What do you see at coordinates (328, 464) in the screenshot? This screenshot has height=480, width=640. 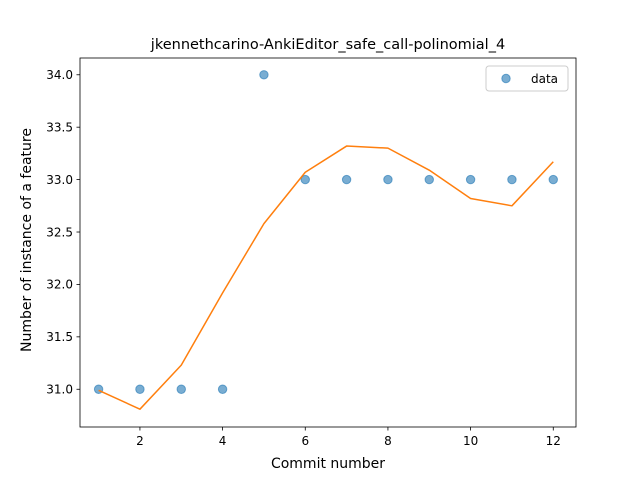 I see `x-axis-label: Commit number` at bounding box center [328, 464].